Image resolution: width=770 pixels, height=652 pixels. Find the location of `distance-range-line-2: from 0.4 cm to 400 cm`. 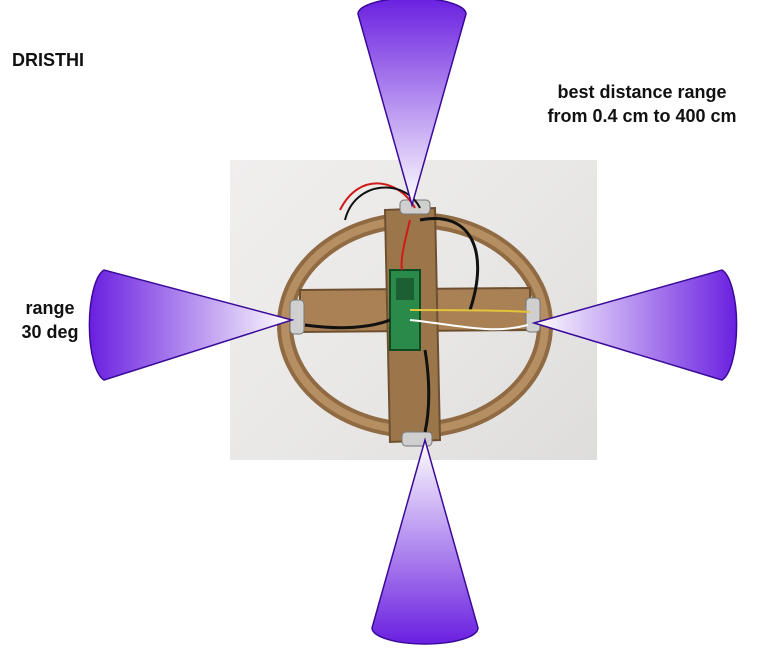

distance-range-line-2: from 0.4 cm to 400 cm is located at coordinates (642, 116).